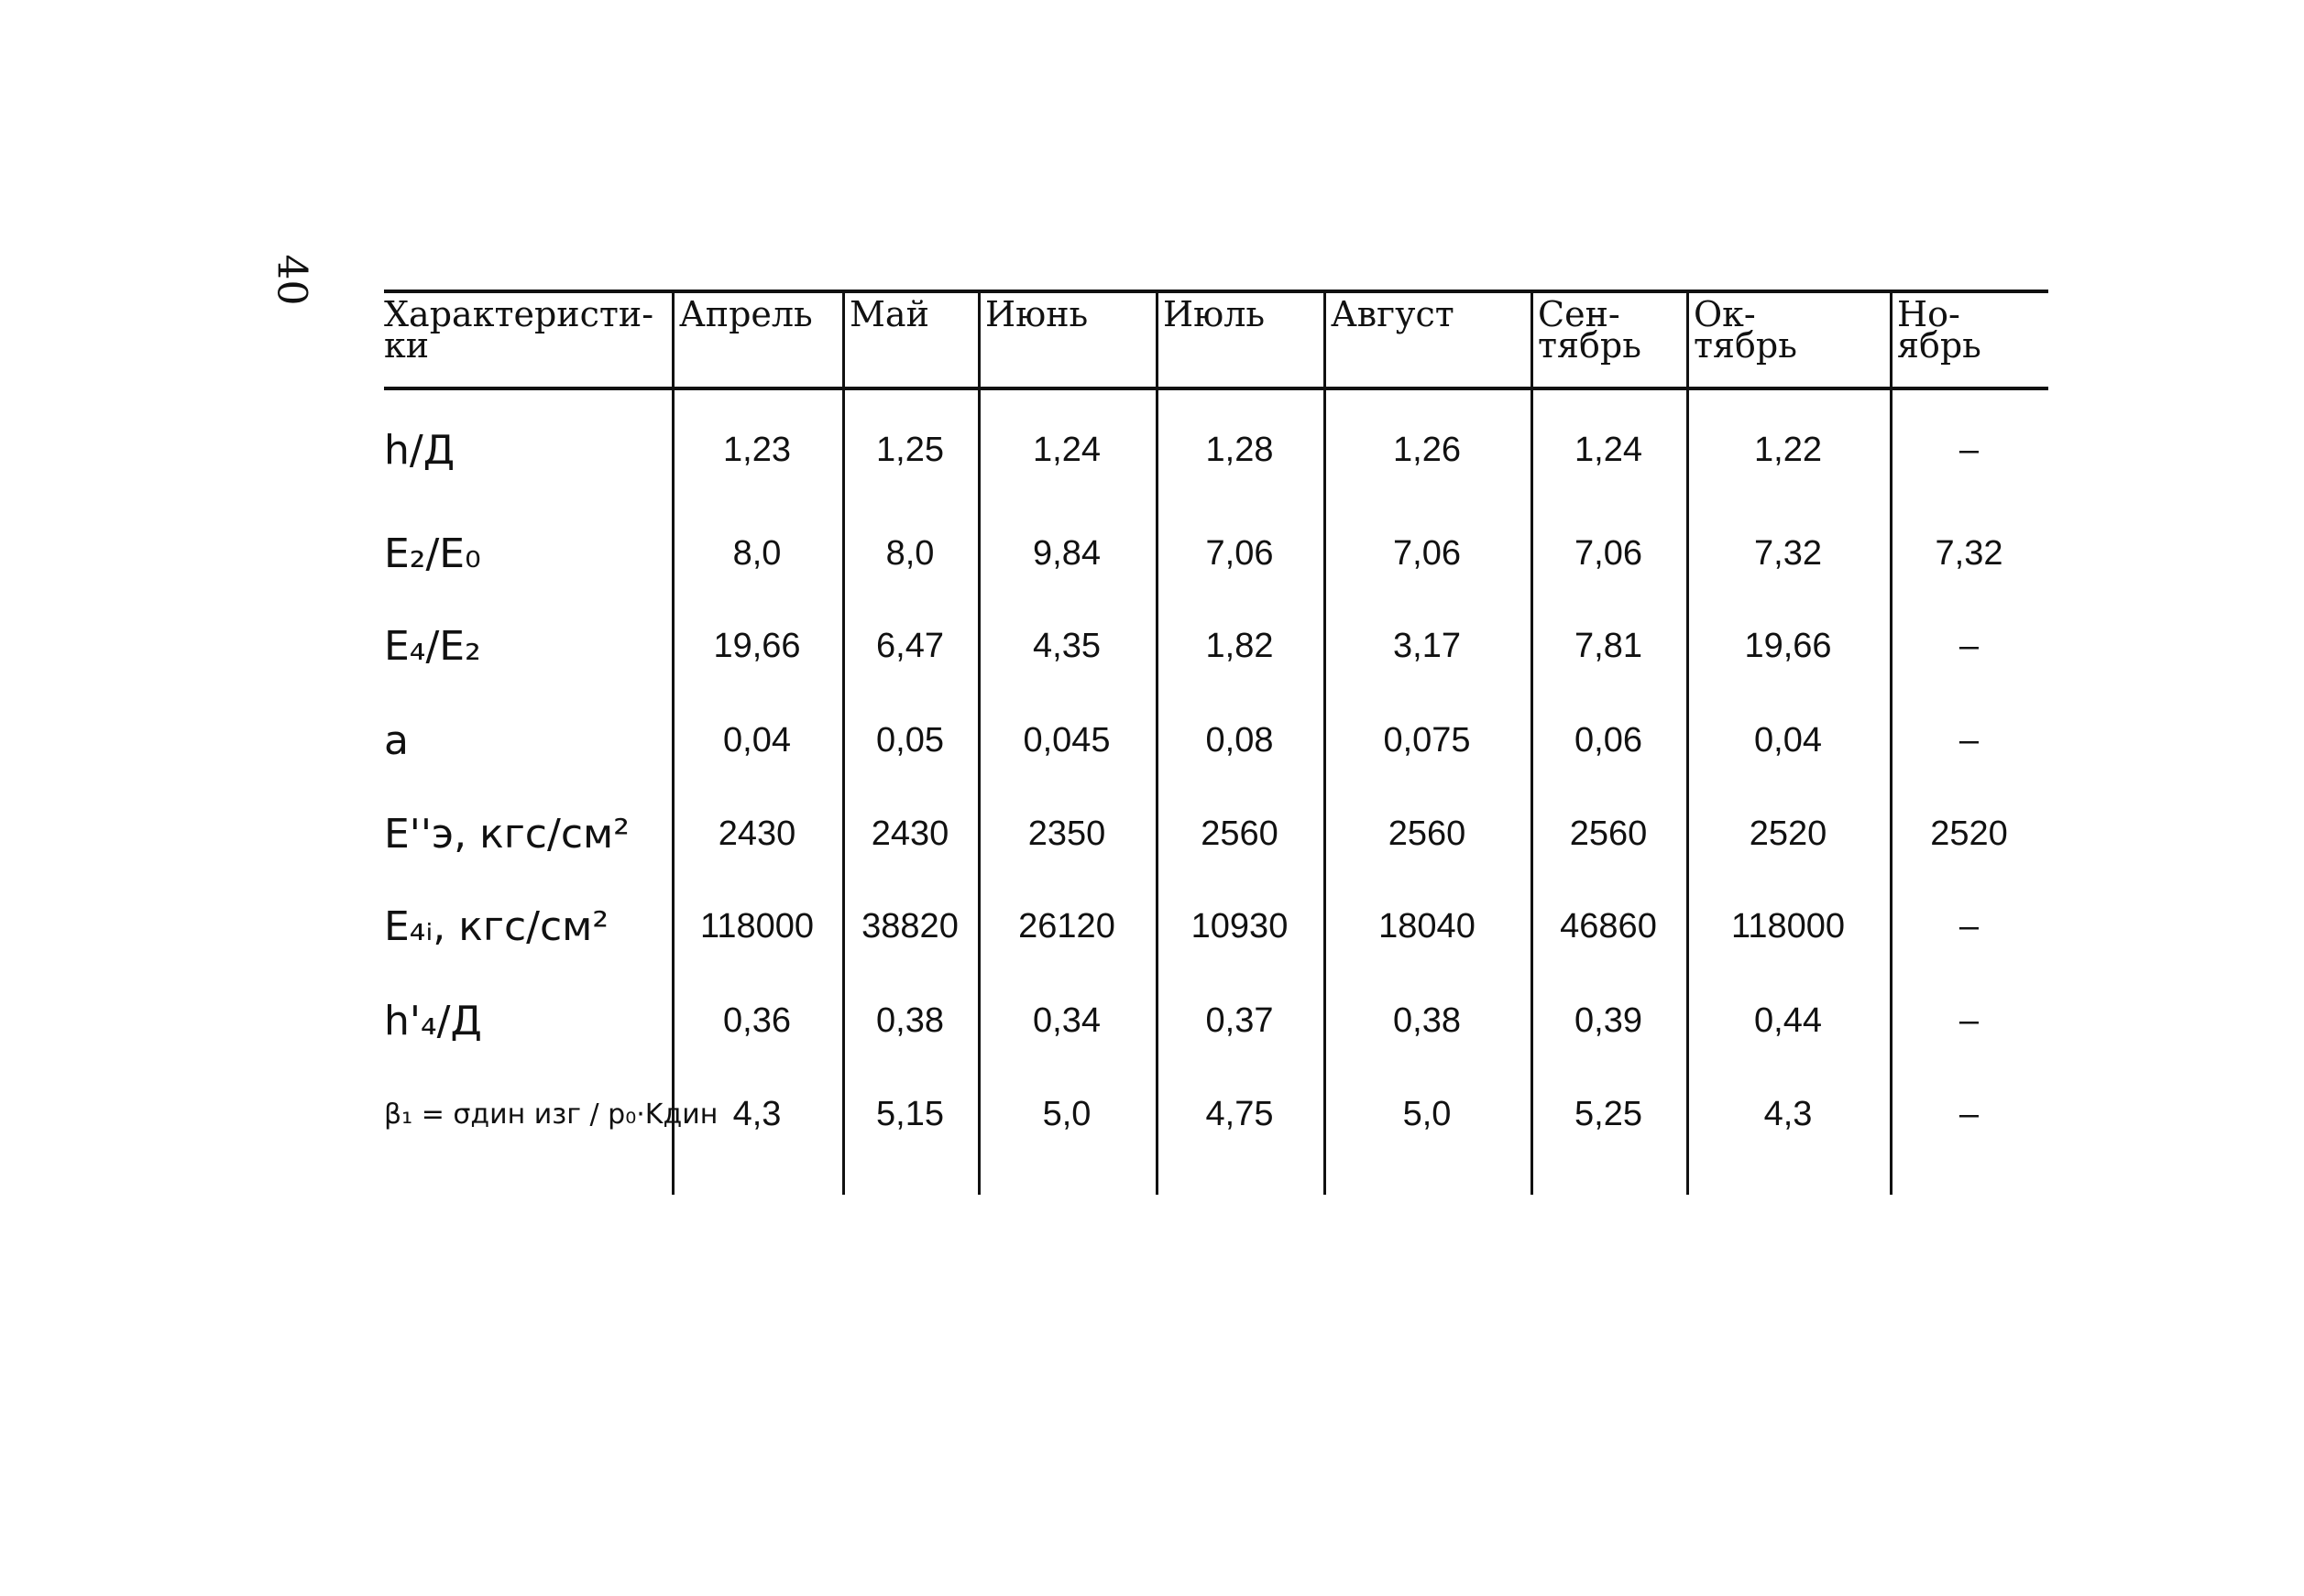 The width and height of the screenshot is (2304, 1596). I want to click on column-header: Сен- тябрь, so click(1589, 330).